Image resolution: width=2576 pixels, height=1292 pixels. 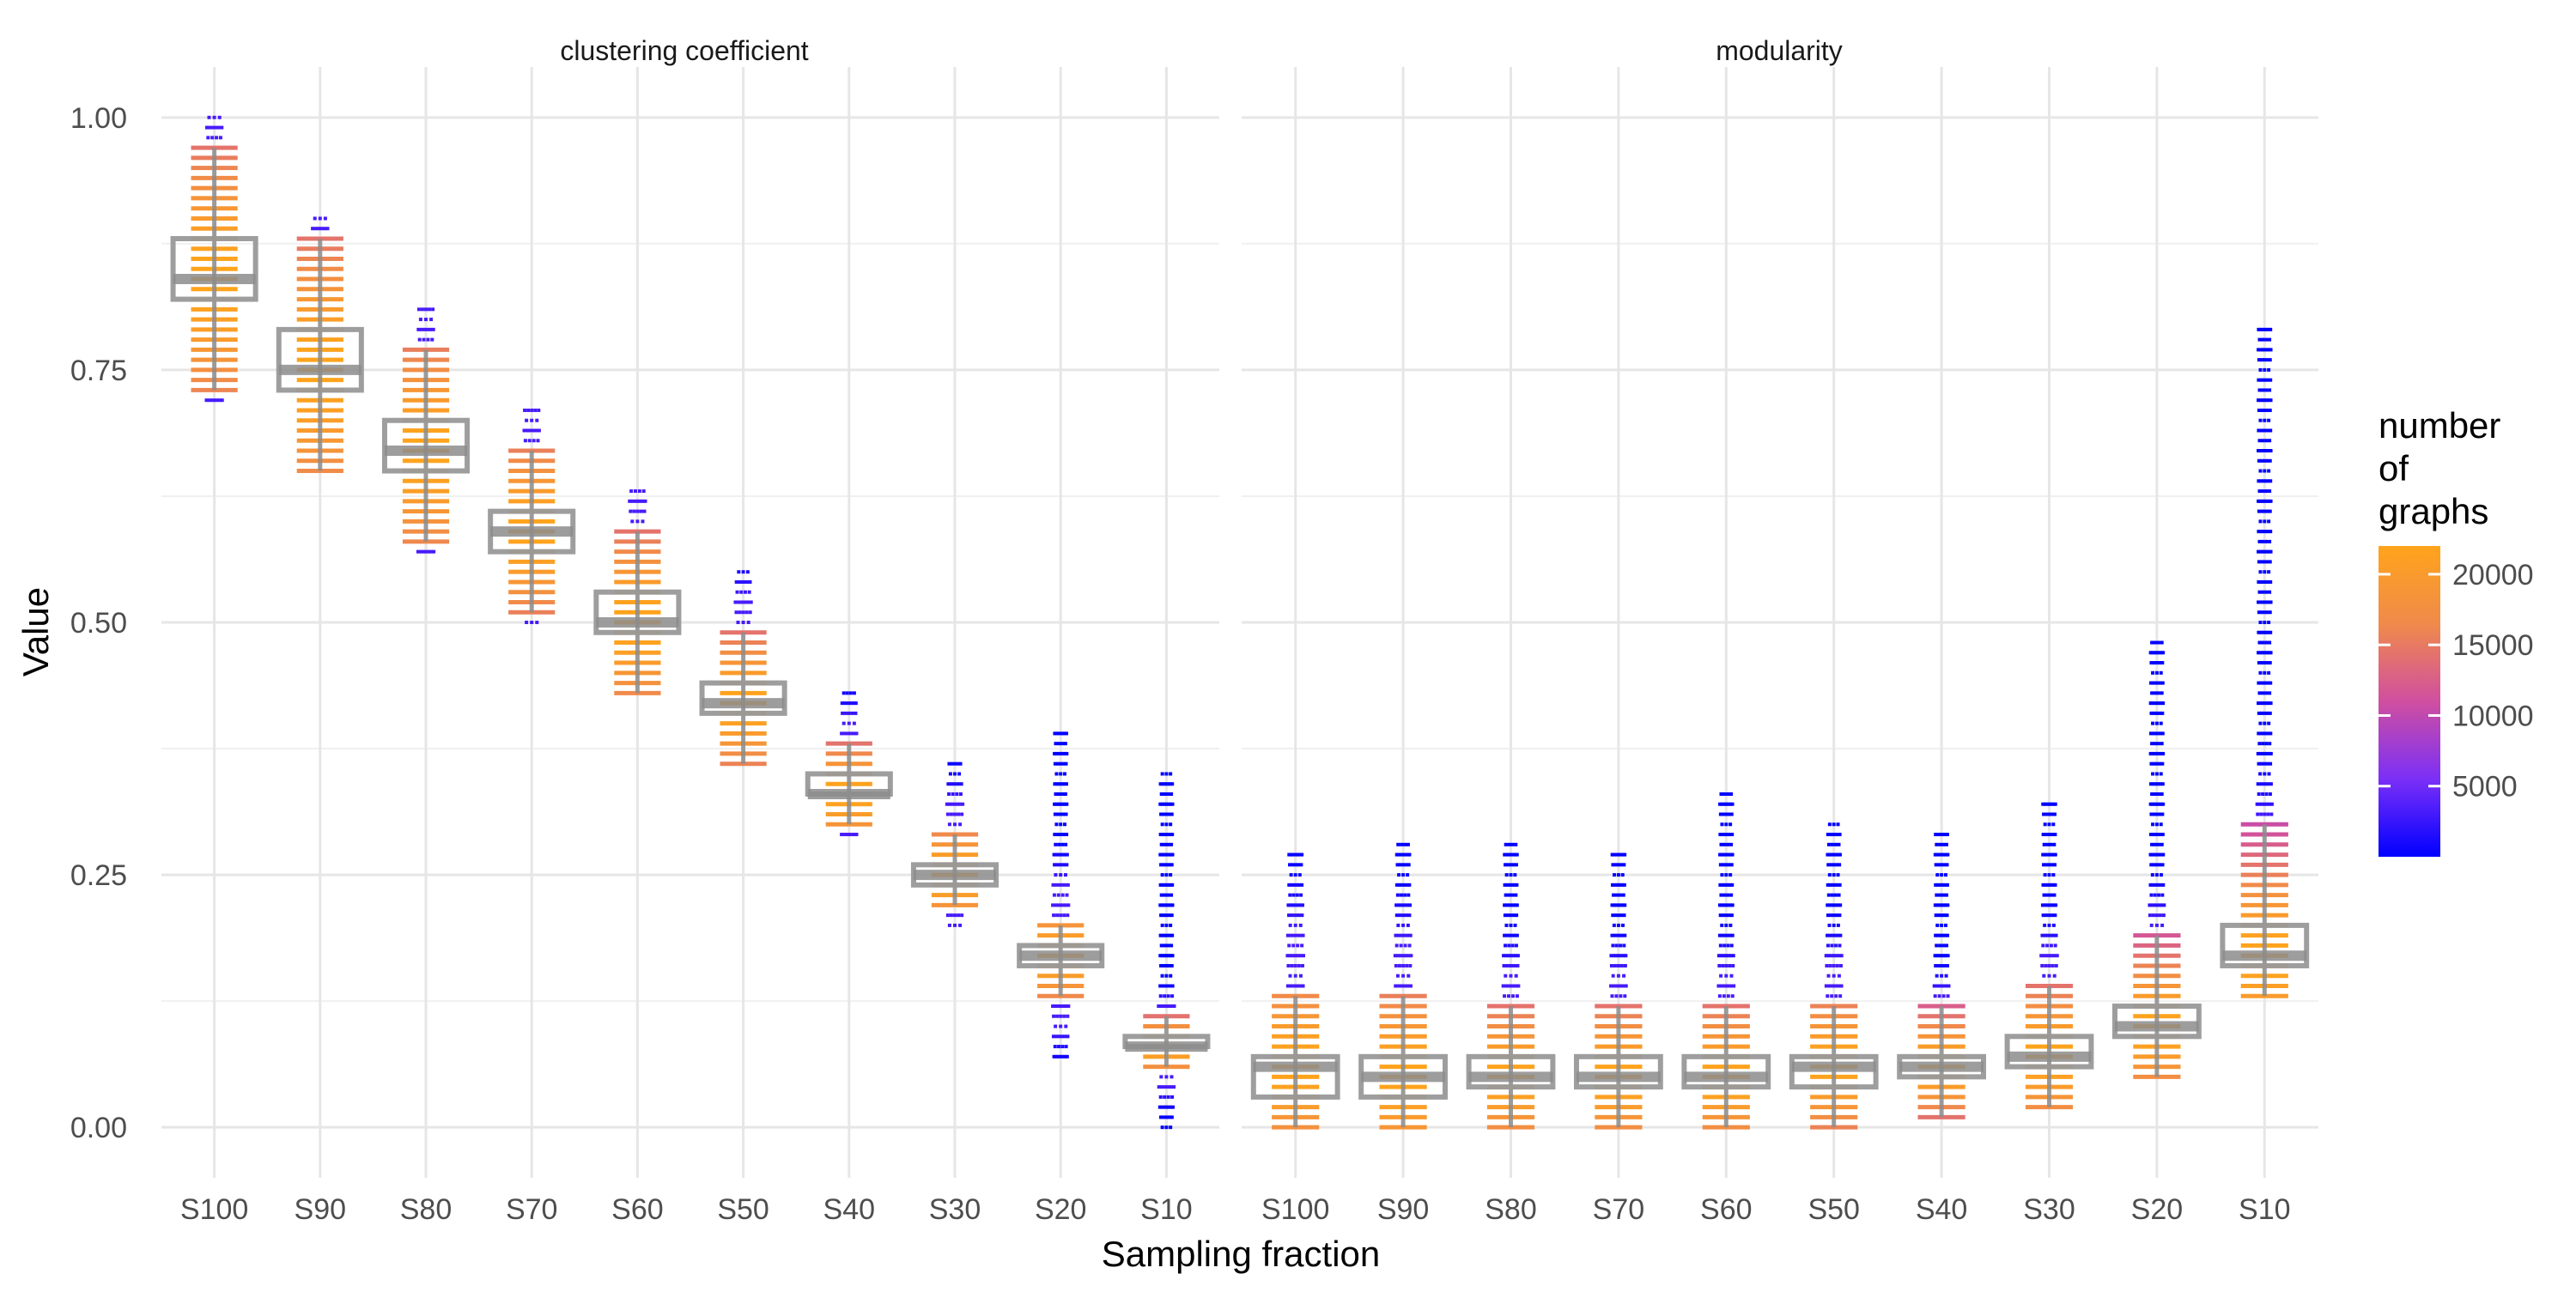 I want to click on y-tick-label: 0.00, so click(x=98, y=1128).